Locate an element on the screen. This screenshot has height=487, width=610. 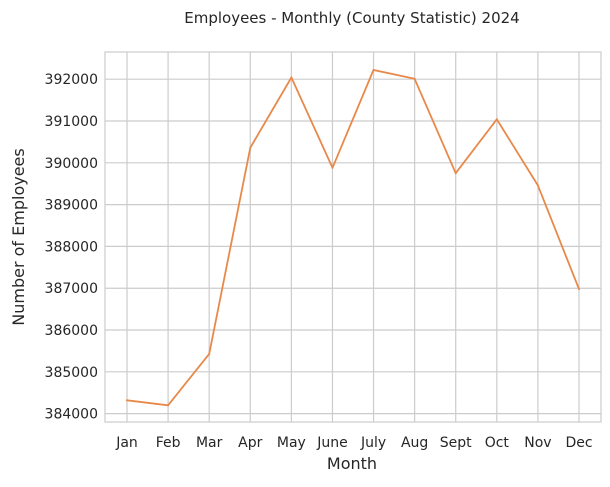
y-axis-label: Number of Employees is located at coordinates (18, 236).